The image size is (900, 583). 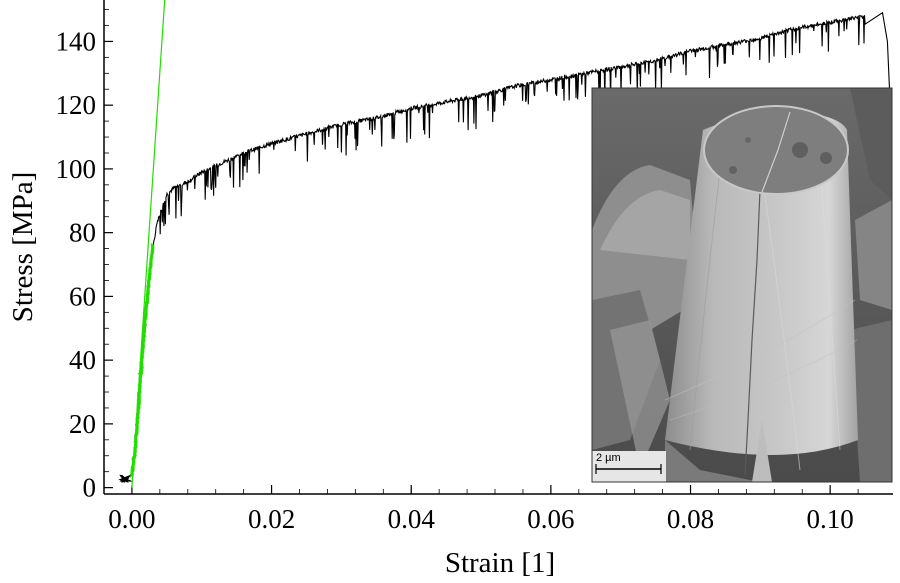 What do you see at coordinates (412, 519) in the screenshot?
I see `x-tick-label: 0.04` at bounding box center [412, 519].